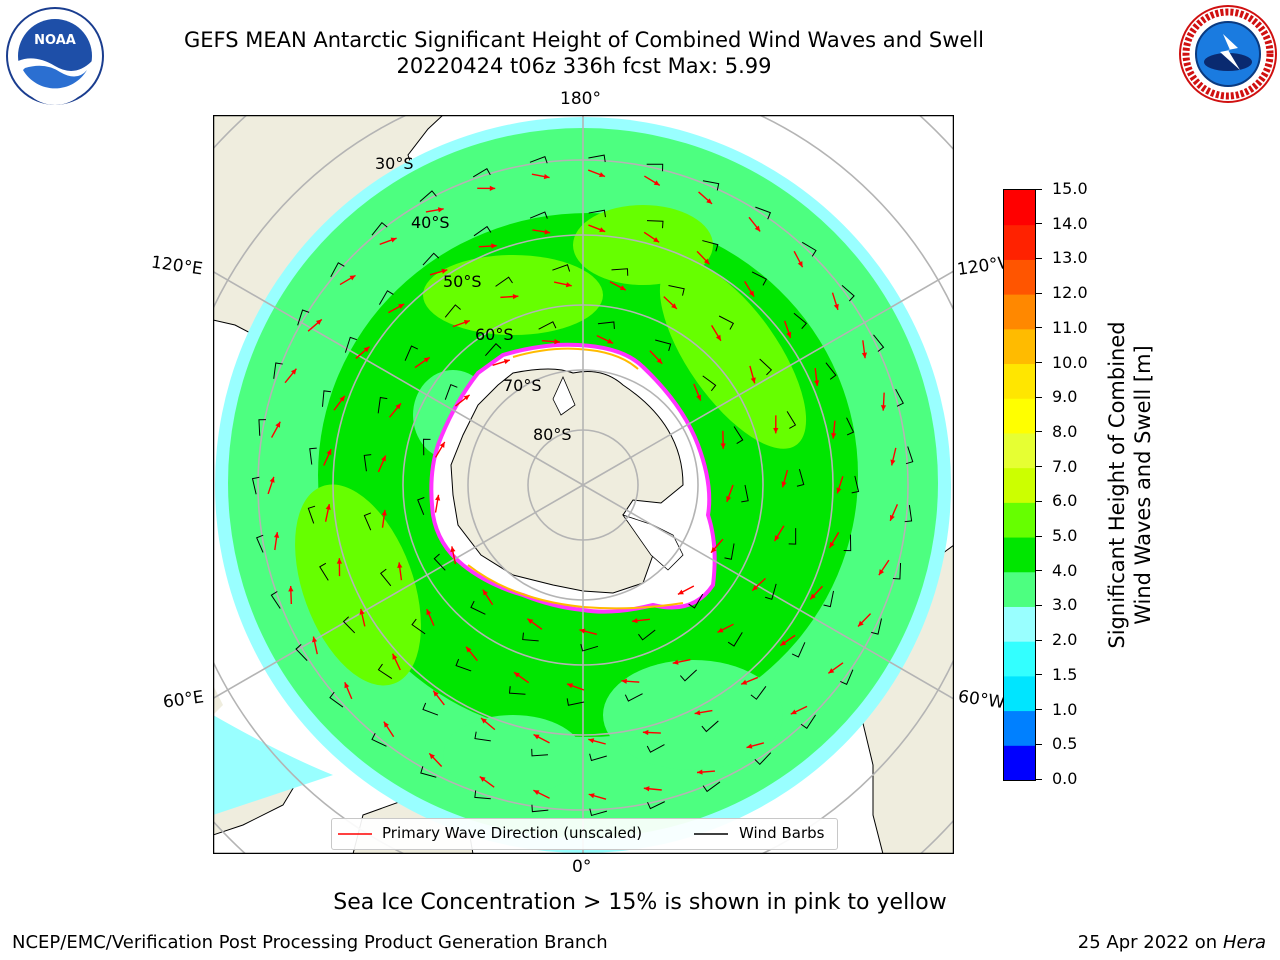  What do you see at coordinates (512, 833) in the screenshot?
I see `wave-direction-legend-label: Primary Wave Direction (unscaled)` at bounding box center [512, 833].